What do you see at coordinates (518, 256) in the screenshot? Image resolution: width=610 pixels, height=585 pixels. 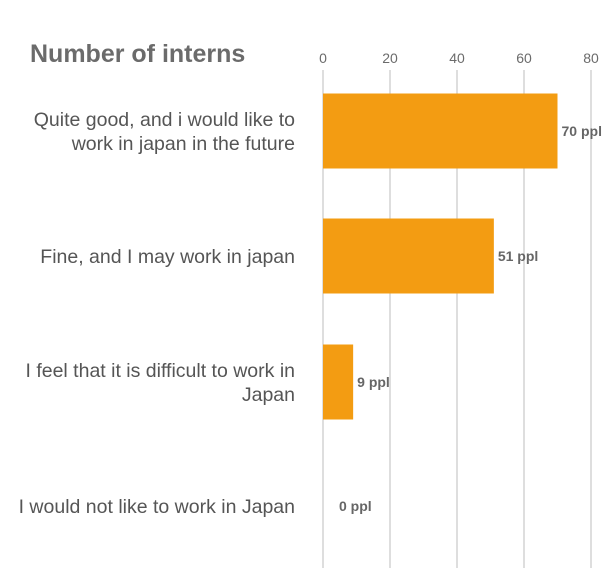 I see `value-label: 51 ppl` at bounding box center [518, 256].